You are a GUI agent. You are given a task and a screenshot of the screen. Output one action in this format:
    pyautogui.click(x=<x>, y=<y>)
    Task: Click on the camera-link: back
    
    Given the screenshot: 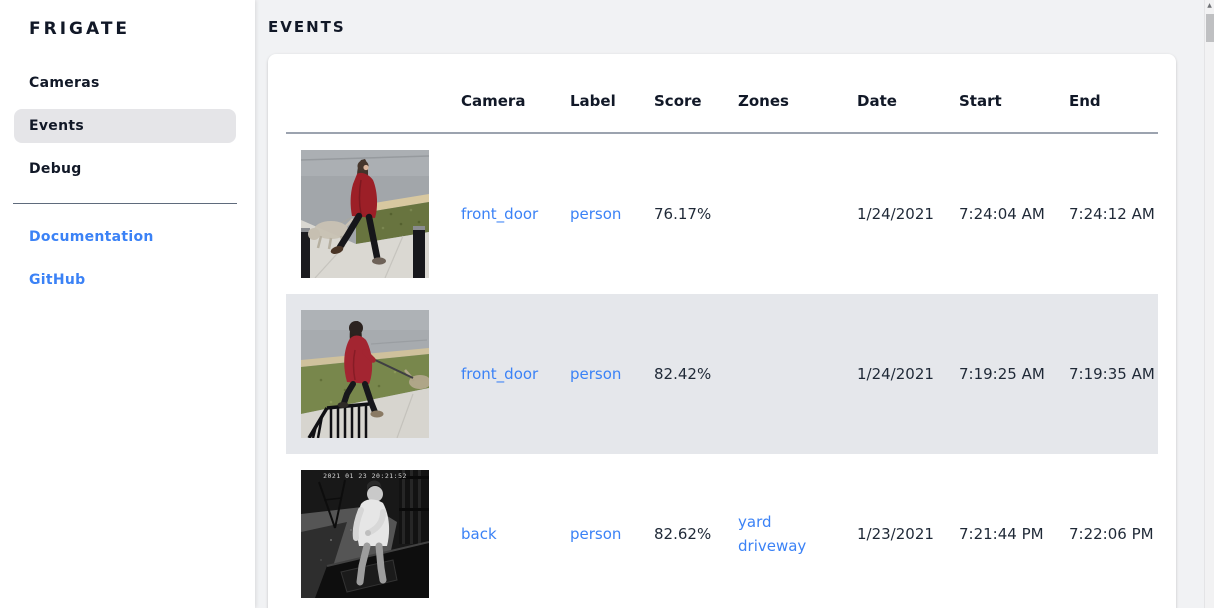 What is the action you would take?
    pyautogui.click(x=479, y=534)
    